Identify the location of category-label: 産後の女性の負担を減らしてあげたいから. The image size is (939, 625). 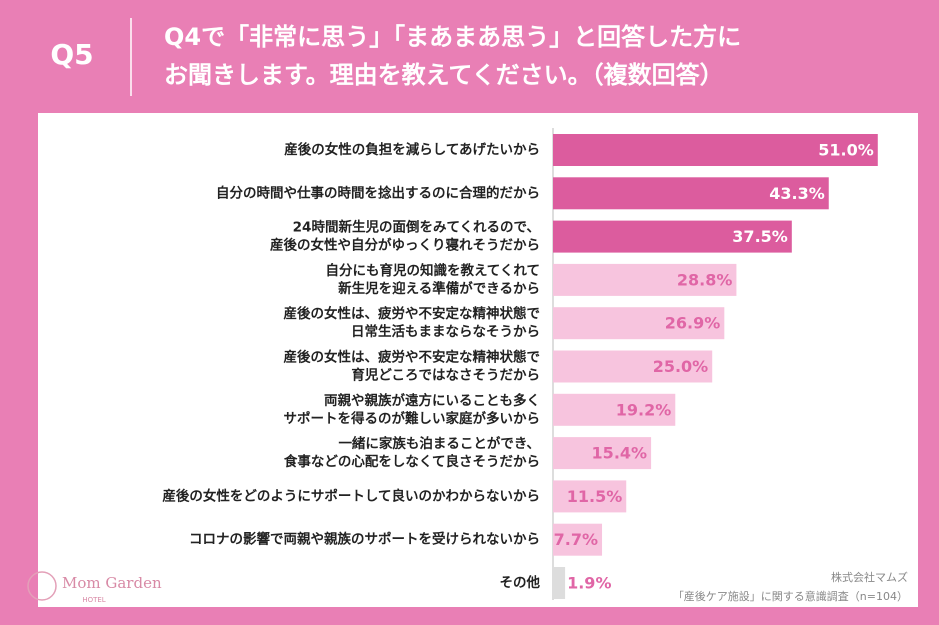
(412, 149).